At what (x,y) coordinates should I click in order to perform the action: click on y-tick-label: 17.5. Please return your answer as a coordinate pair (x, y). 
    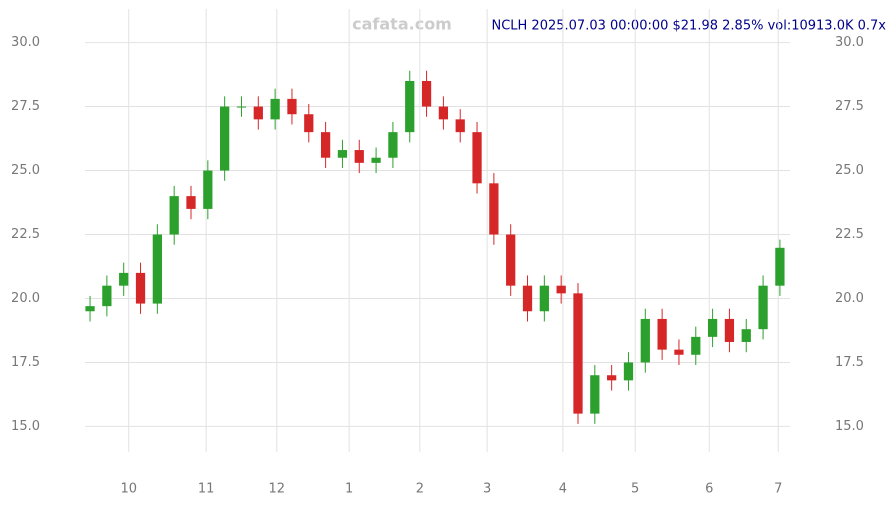
    Looking at the image, I should click on (25, 362).